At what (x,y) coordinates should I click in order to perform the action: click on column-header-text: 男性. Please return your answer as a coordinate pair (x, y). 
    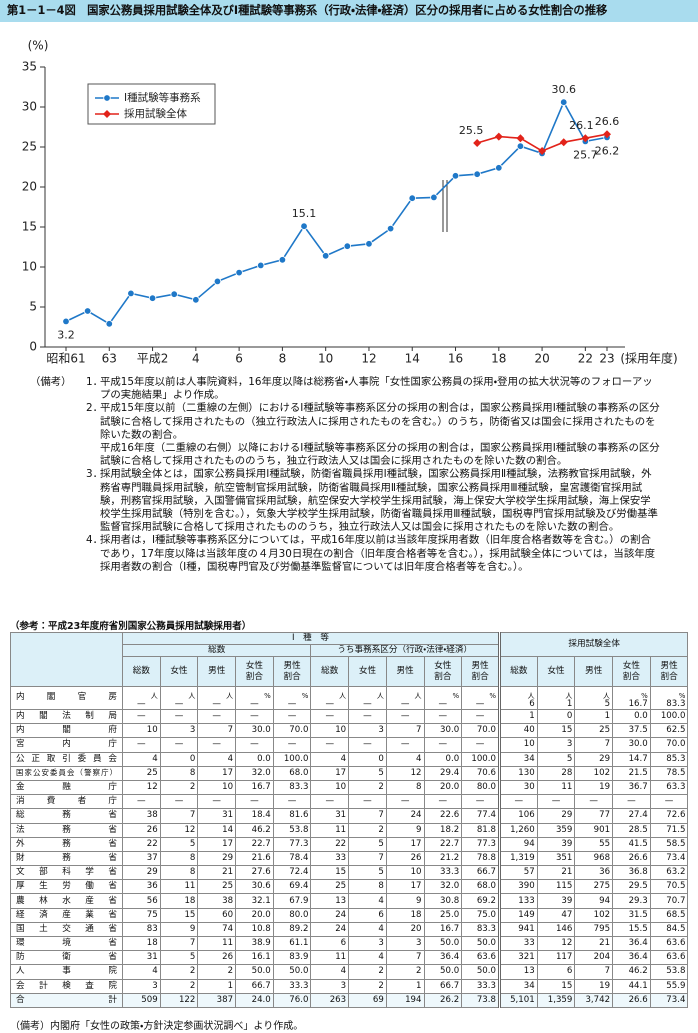
    Looking at the image, I should click on (405, 671).